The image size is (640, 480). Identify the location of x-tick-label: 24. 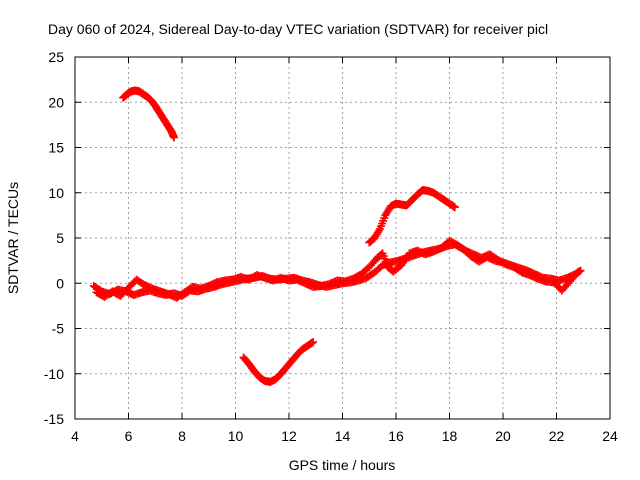
(610, 436).